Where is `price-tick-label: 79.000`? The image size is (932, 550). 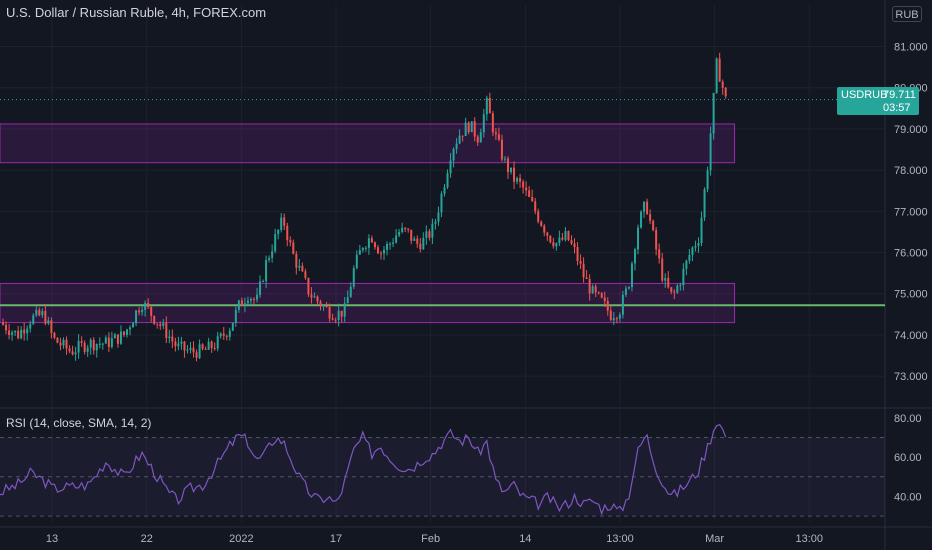
price-tick-label: 79.000 is located at coordinates (911, 130).